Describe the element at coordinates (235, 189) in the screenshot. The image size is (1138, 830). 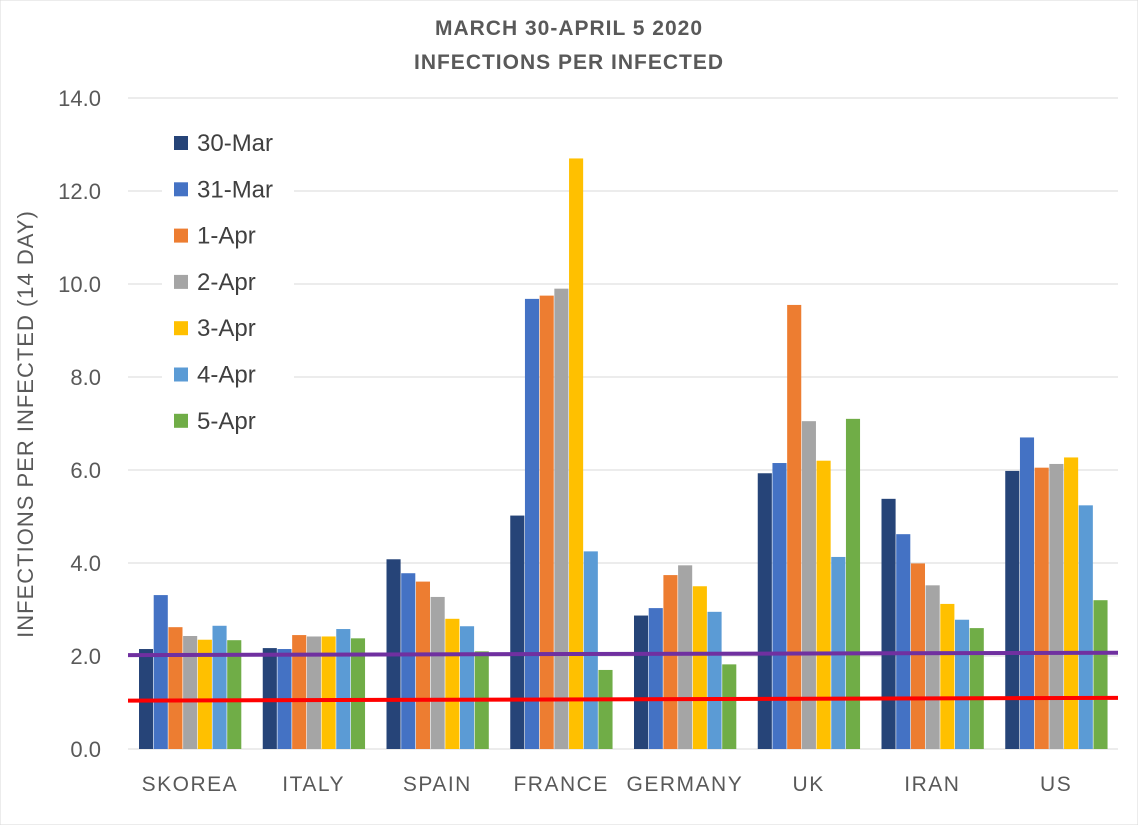
I see `legend-label: 31-Mar` at that location.